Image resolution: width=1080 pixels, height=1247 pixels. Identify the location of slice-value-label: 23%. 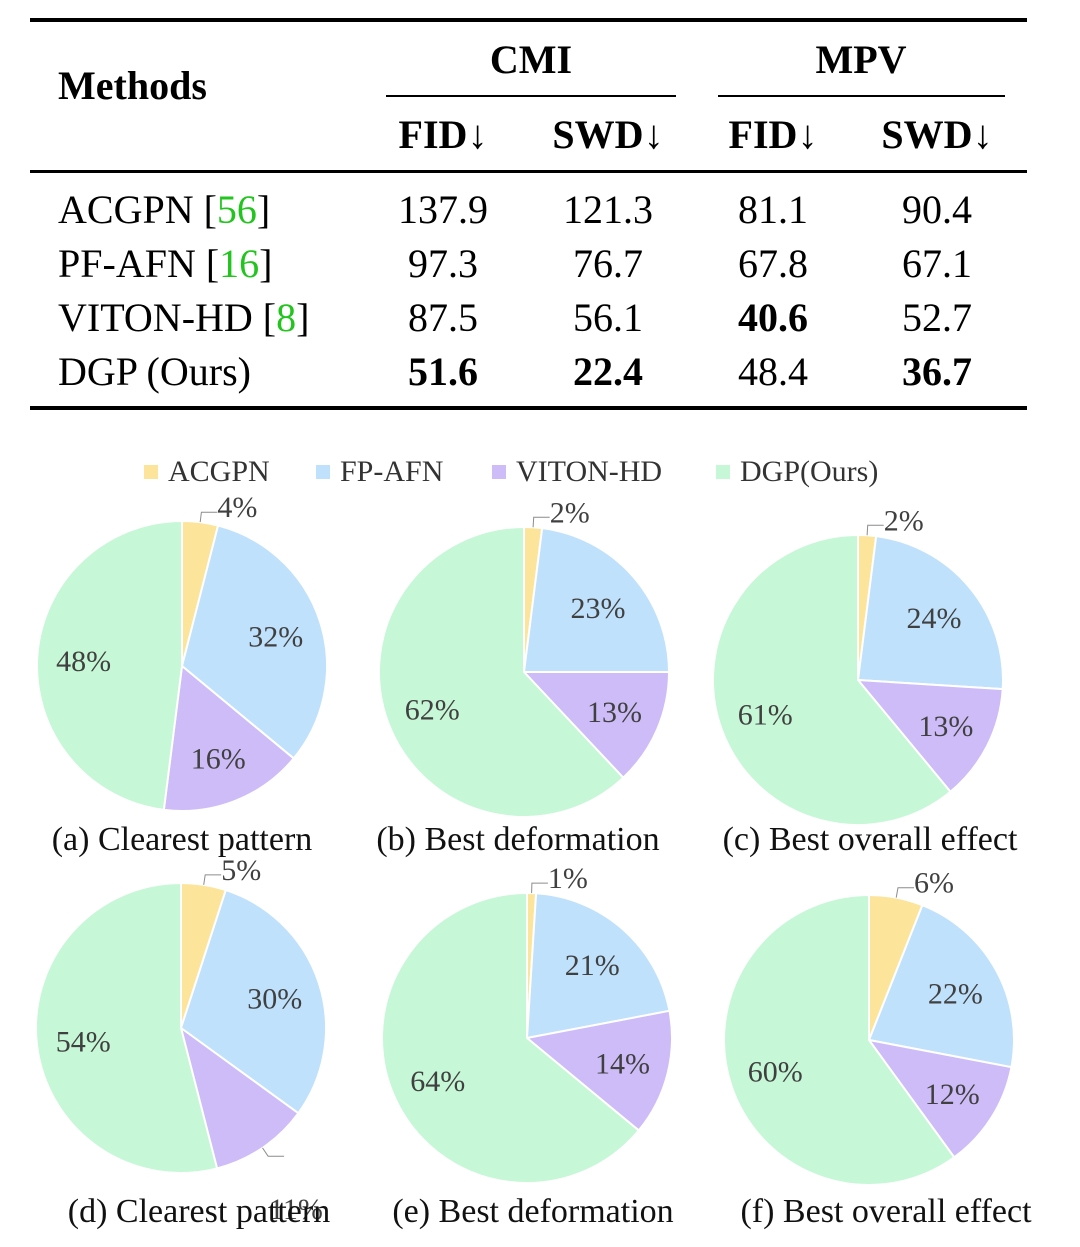
(598, 608).